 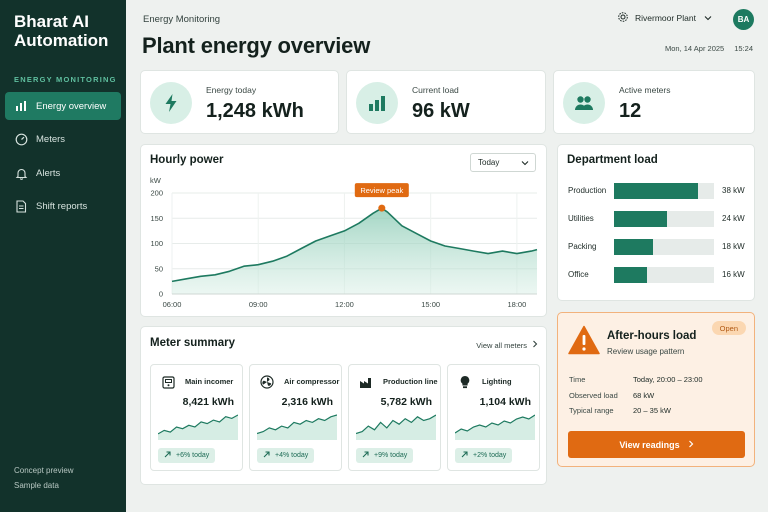 I want to click on hourly-power-title: Hourly power, so click(x=187, y=160).